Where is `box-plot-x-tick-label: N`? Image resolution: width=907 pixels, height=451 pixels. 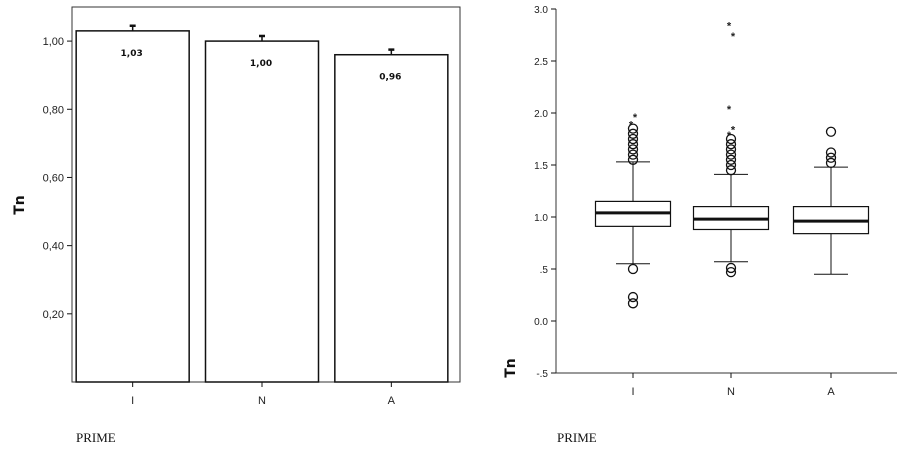
box-plot-x-tick-label: N is located at coordinates (731, 392).